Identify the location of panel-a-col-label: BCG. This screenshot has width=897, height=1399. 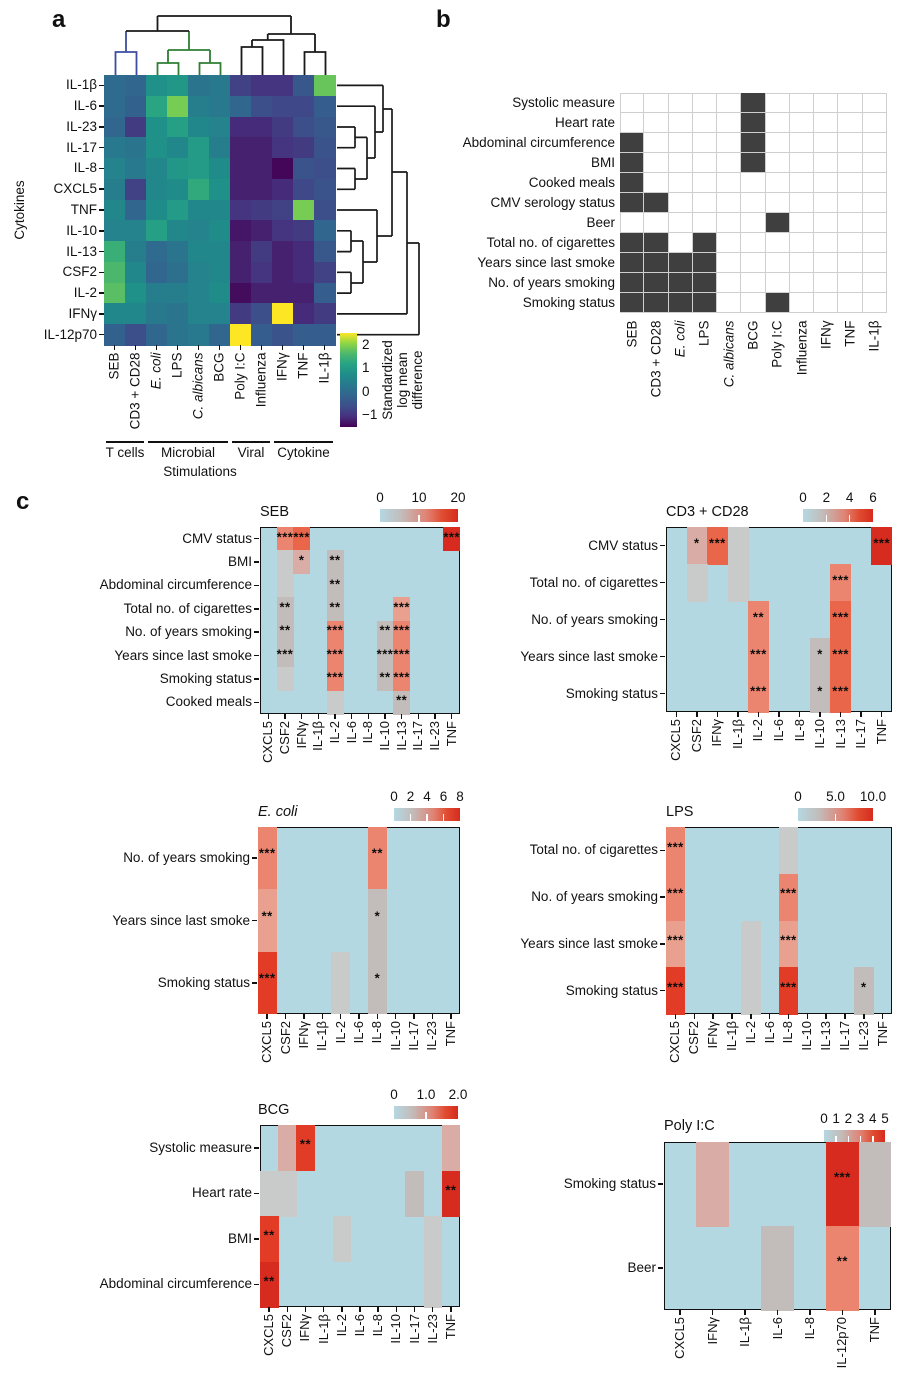
(219, 367).